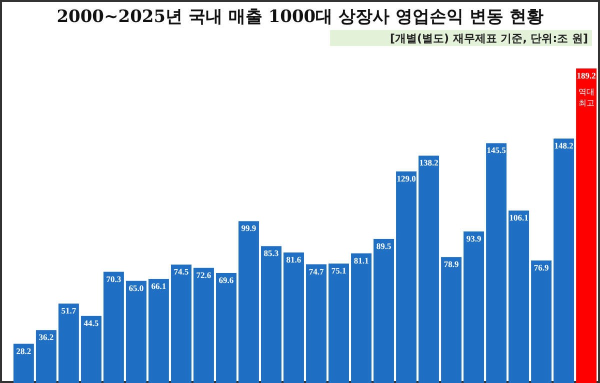 The image size is (600, 383). Describe the element at coordinates (46, 337) in the screenshot. I see `data-label: 36.2` at that location.